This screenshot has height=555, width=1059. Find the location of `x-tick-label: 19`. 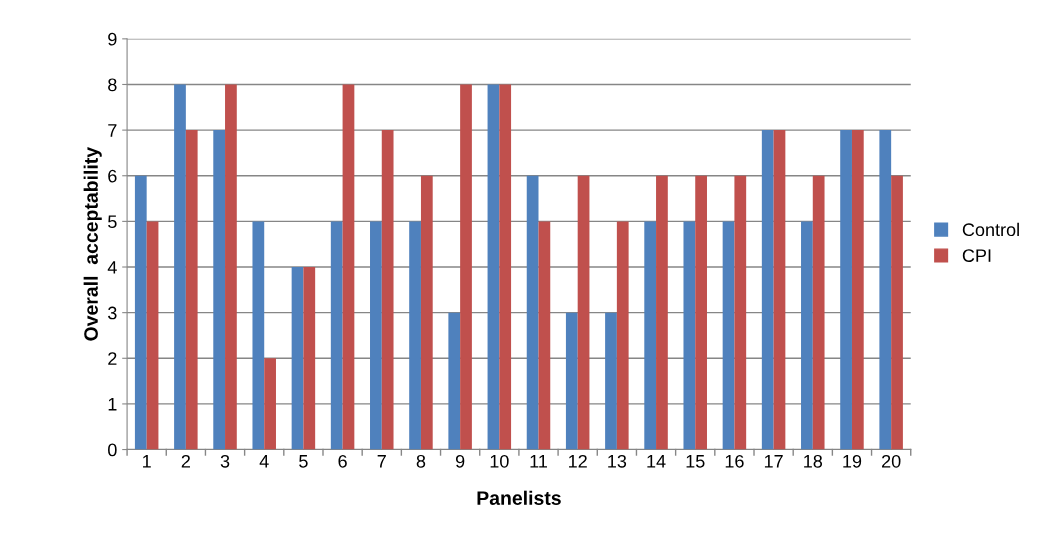

x-tick-label: 19 is located at coordinates (852, 461).